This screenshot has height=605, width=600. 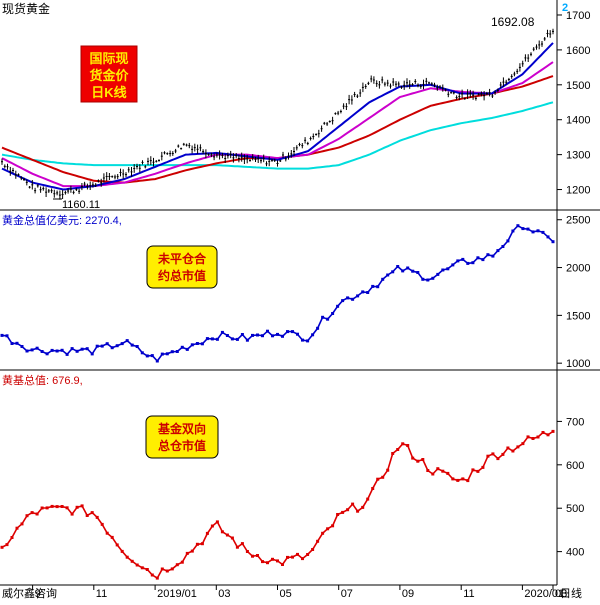 What do you see at coordinates (182, 437) in the screenshot?
I see `fund-badge: 基金双向 总仓市值` at bounding box center [182, 437].